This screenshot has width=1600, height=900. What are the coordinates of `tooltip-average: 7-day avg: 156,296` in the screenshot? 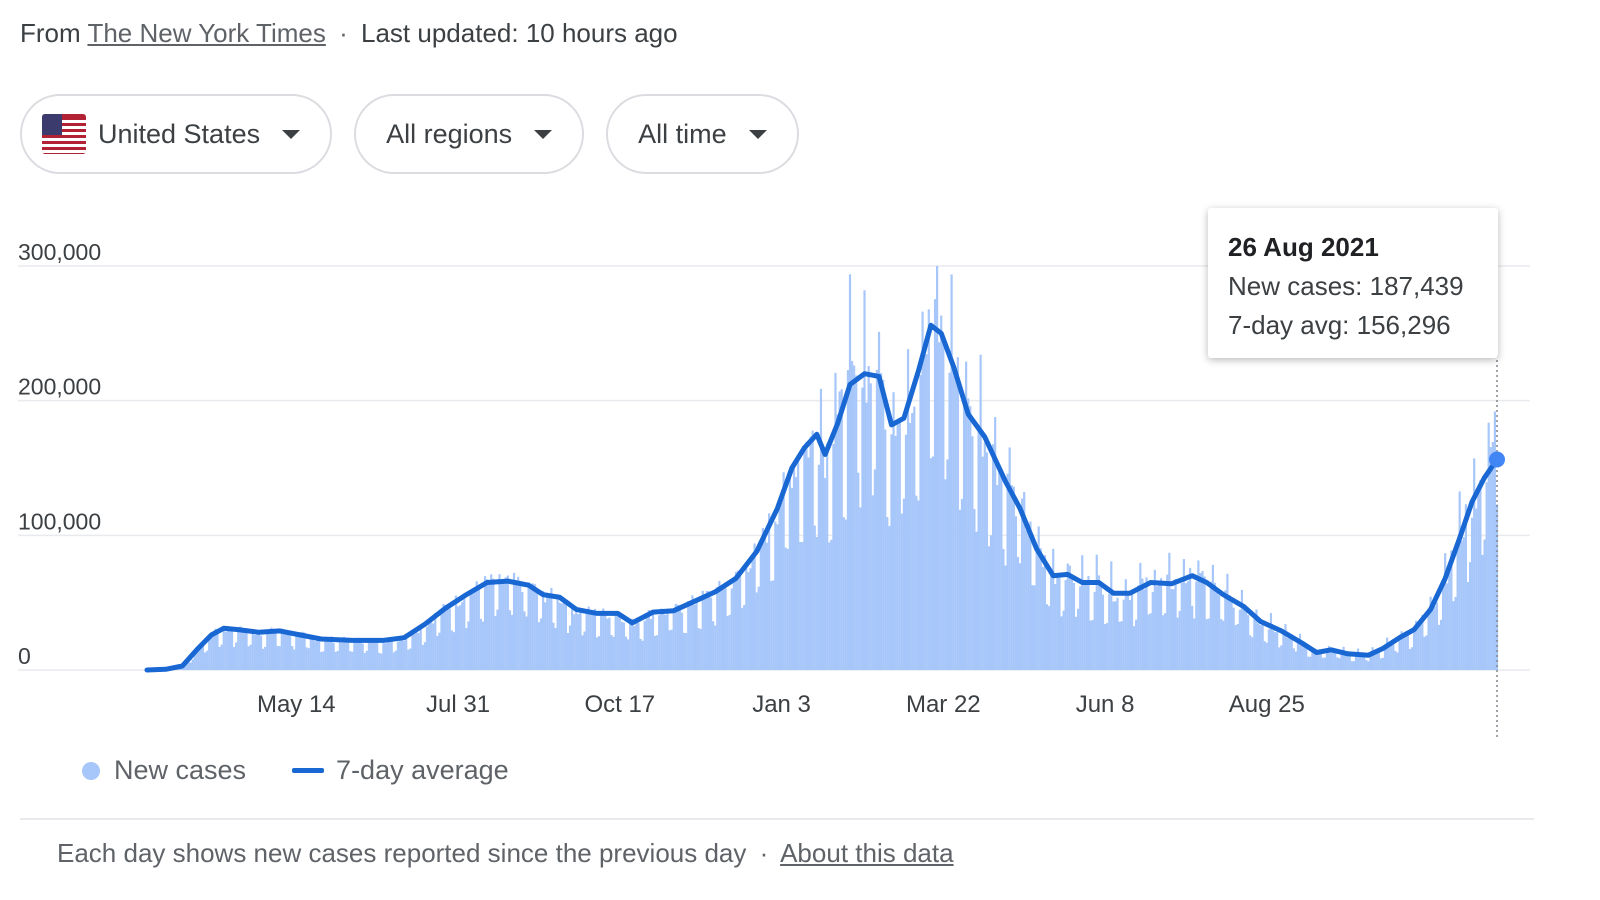 It's located at (1339, 325).